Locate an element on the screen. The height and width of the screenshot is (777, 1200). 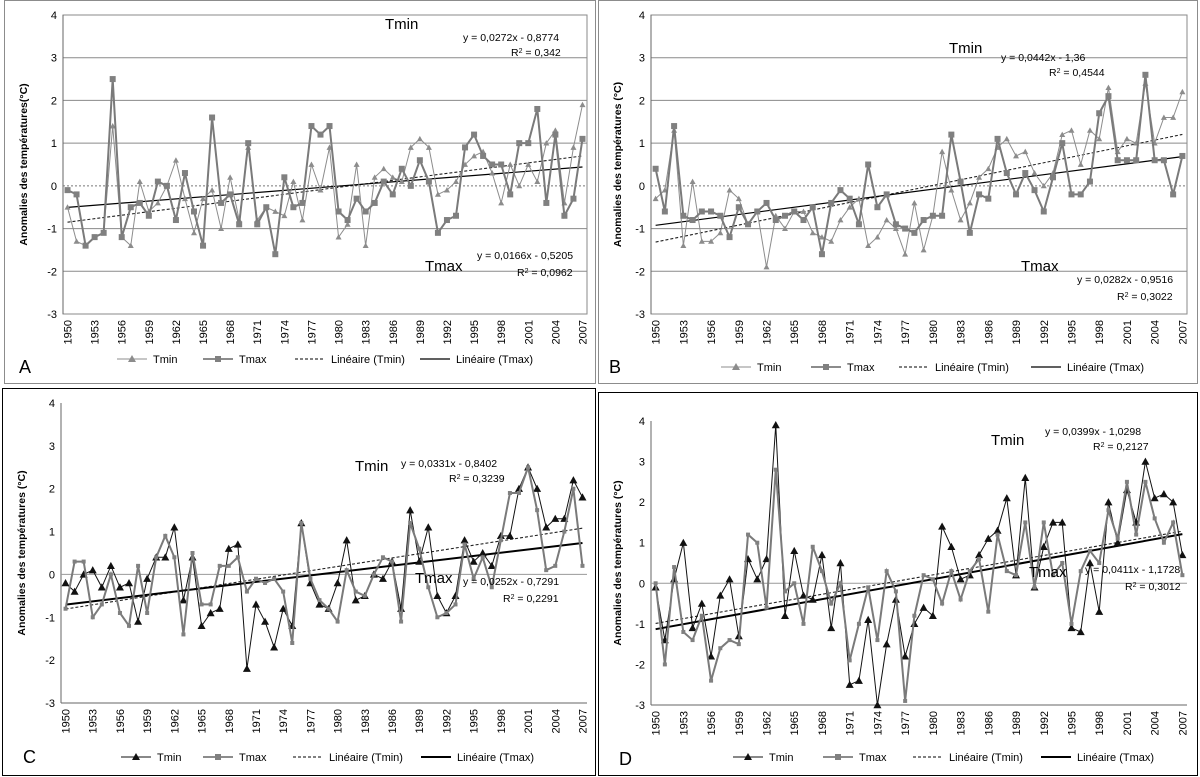
chart-a-y-tick-label: -1 is located at coordinates (52, 230).